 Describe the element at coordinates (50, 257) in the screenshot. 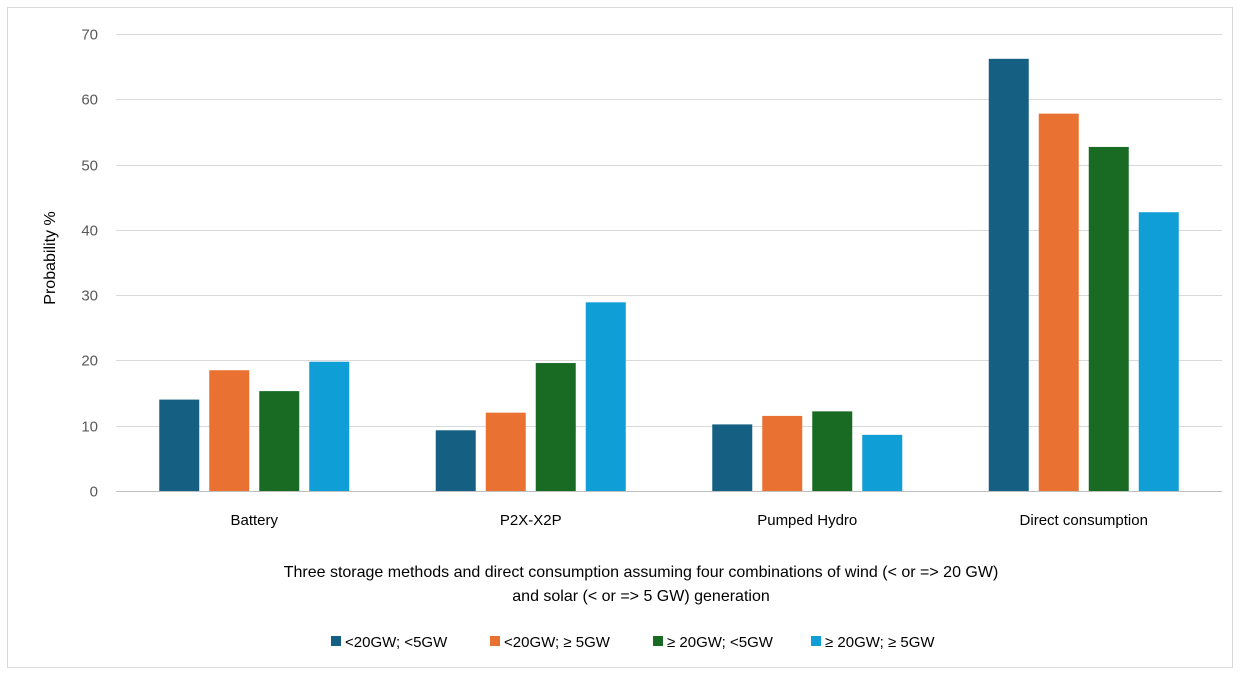

I see `y-axis-title: Probability %` at that location.